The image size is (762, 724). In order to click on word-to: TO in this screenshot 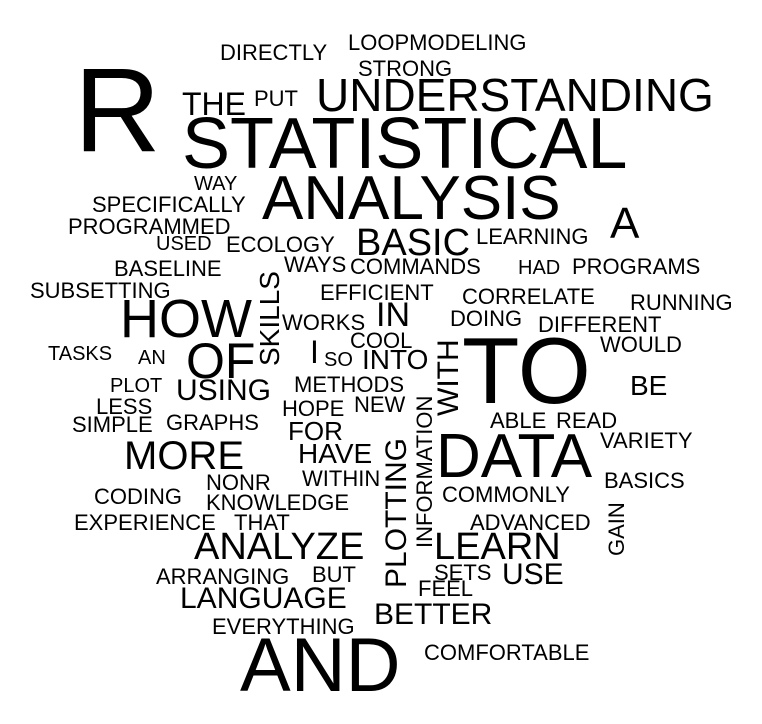, I will do `click(526, 370)`.